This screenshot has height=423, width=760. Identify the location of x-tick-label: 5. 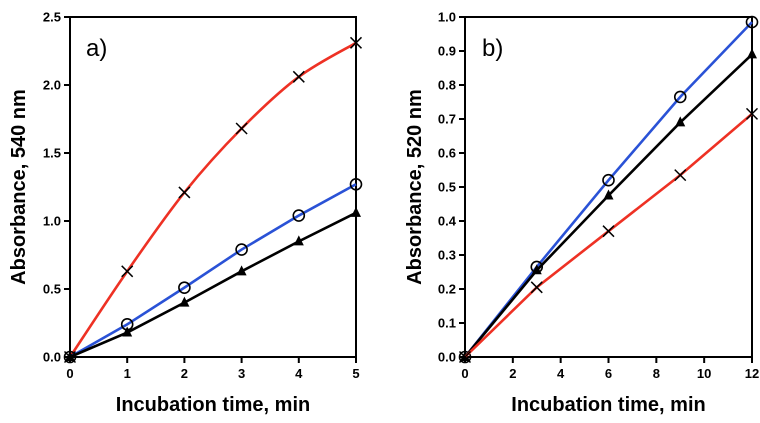
(355, 373).